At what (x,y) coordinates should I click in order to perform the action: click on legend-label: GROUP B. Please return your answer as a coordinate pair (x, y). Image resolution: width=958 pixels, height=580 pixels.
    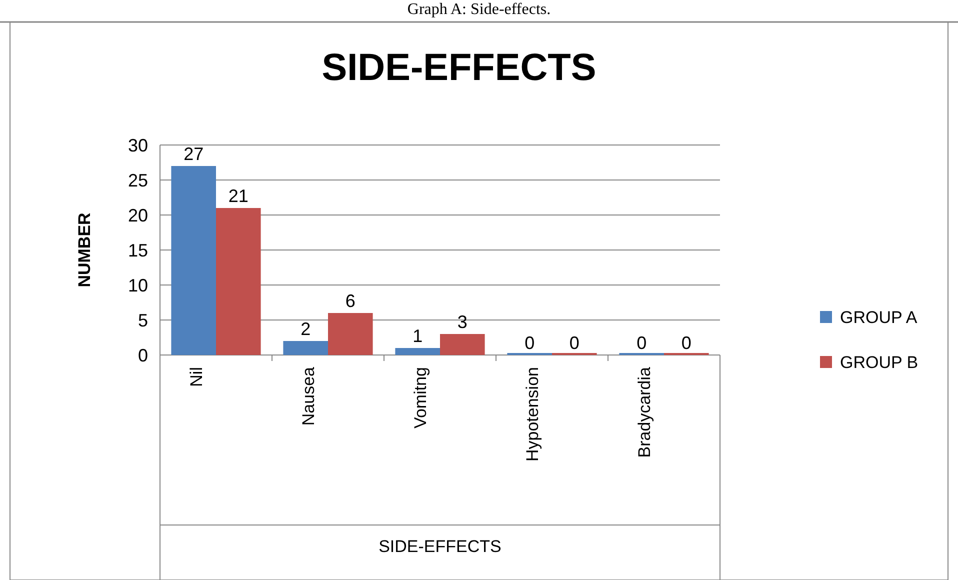
    Looking at the image, I should click on (879, 362).